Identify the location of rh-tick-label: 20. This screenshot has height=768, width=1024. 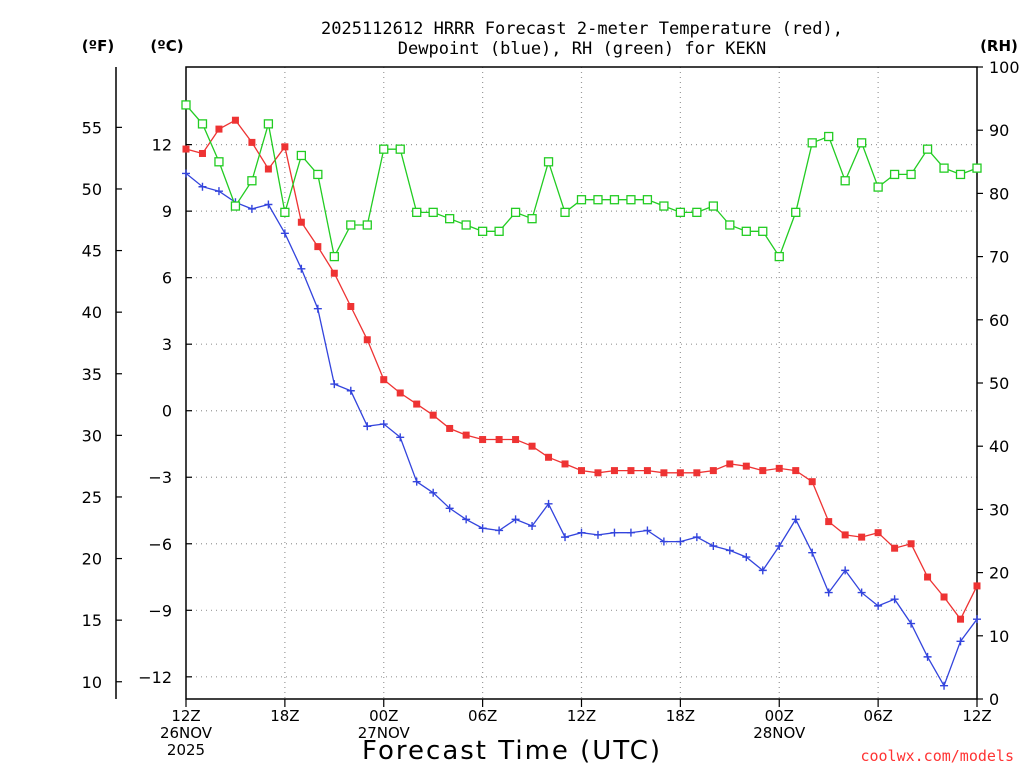
(999, 573).